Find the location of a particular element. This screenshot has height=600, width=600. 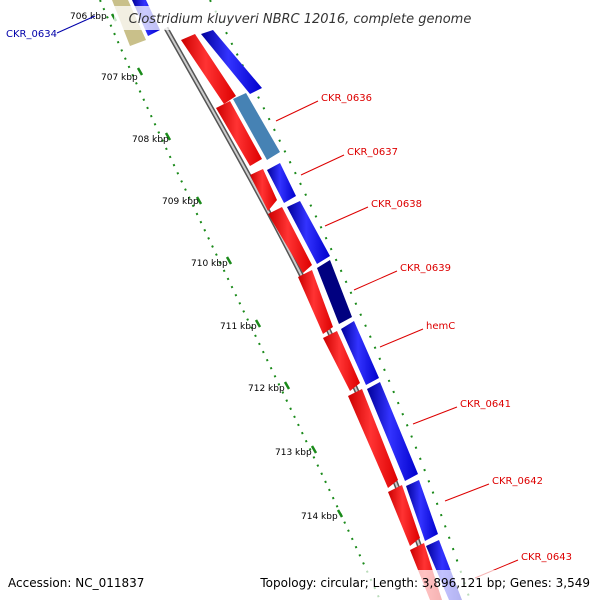

tick-label: 707 kbp is located at coordinates (119, 78).